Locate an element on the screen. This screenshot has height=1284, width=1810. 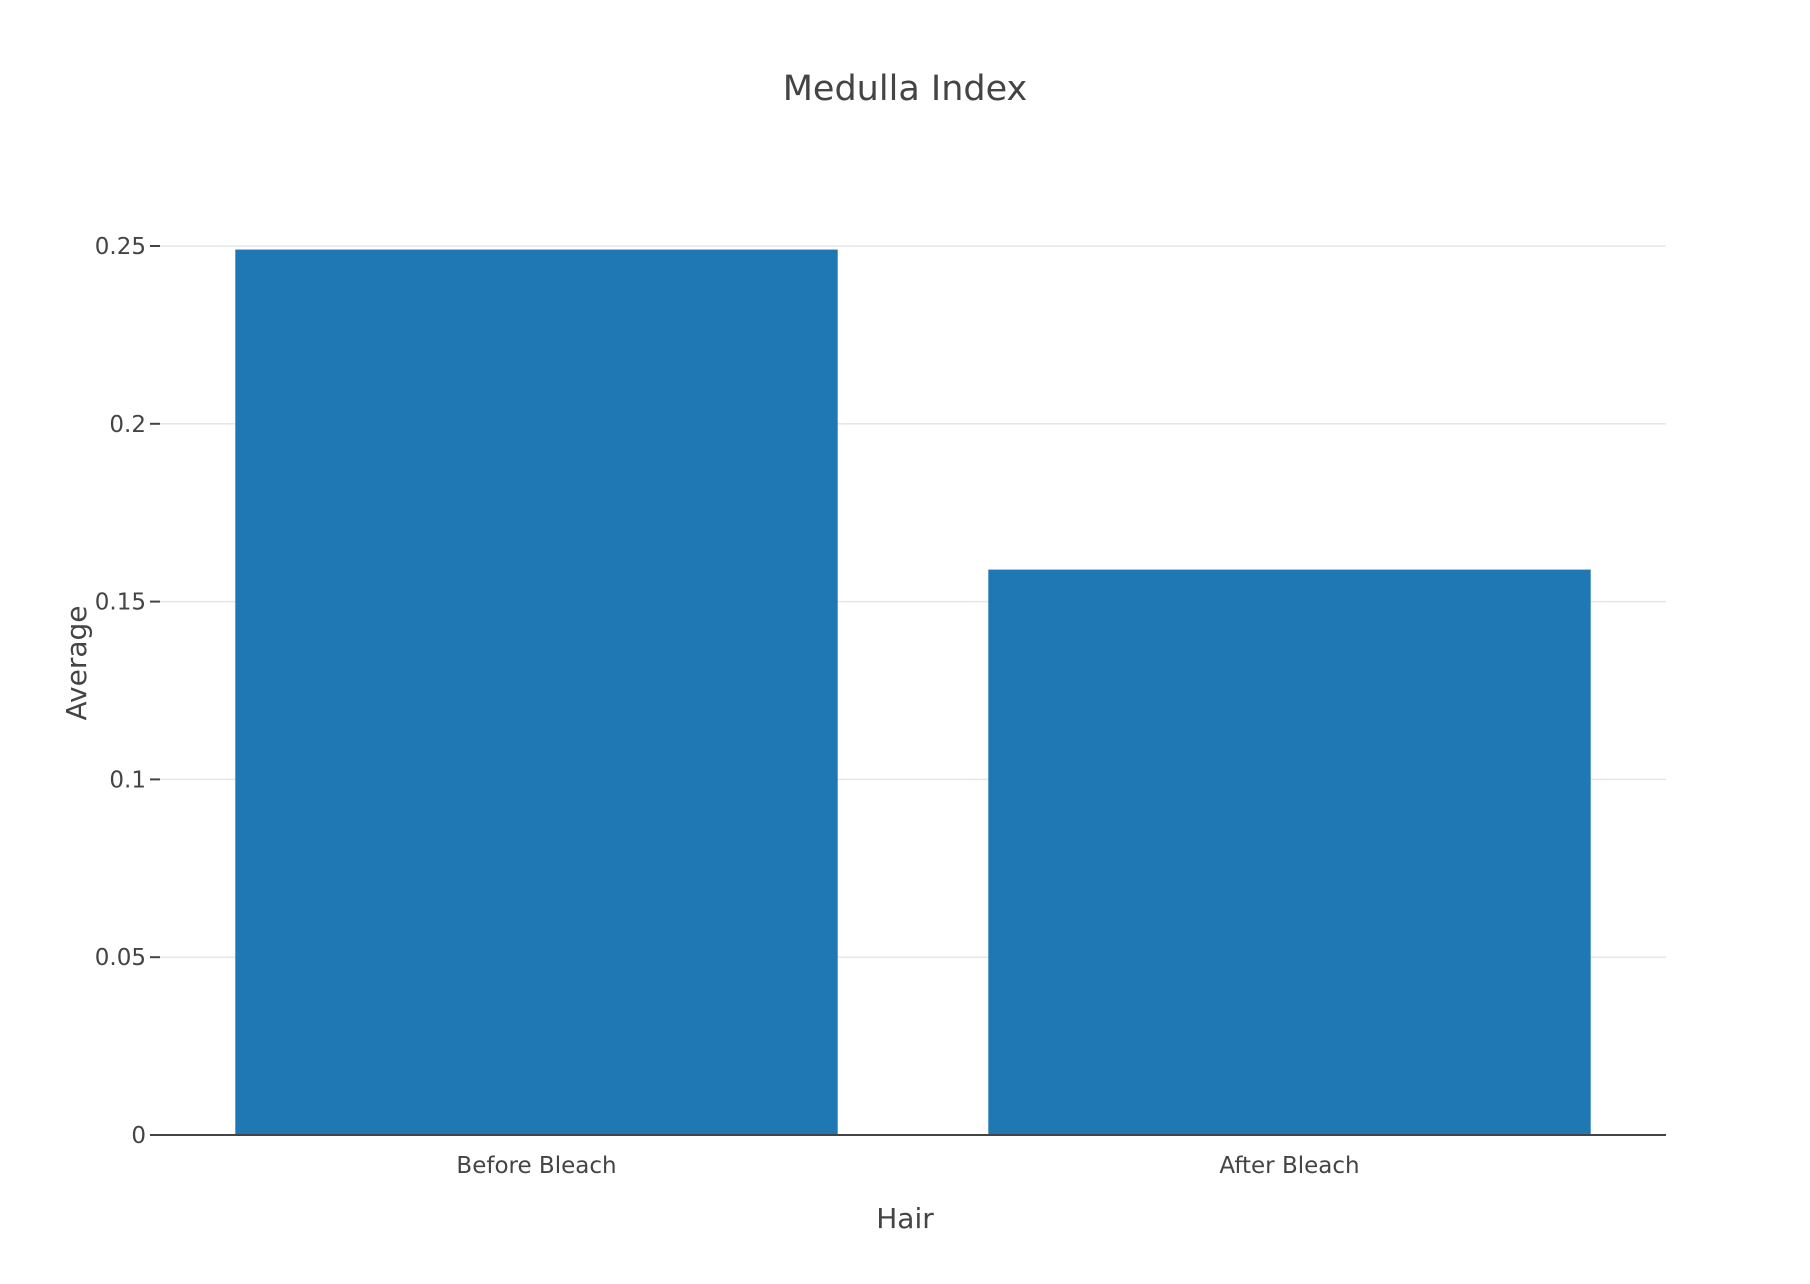
y-tick-label: 0.2 is located at coordinates (127, 425).